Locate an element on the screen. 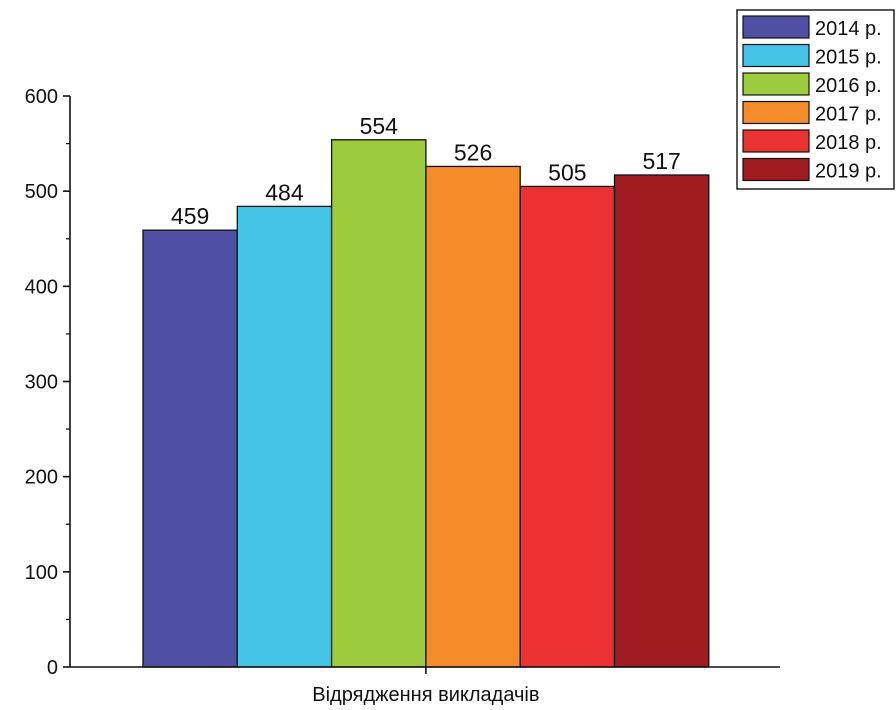  bar-2015 is located at coordinates (284, 436).